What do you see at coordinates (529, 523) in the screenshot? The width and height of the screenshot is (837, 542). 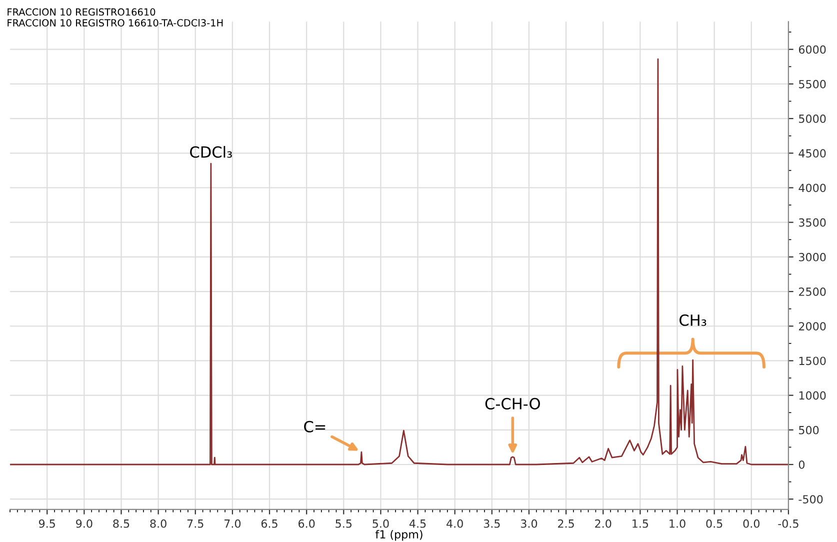 I see `x-tick-label: 3.0` at bounding box center [529, 523].